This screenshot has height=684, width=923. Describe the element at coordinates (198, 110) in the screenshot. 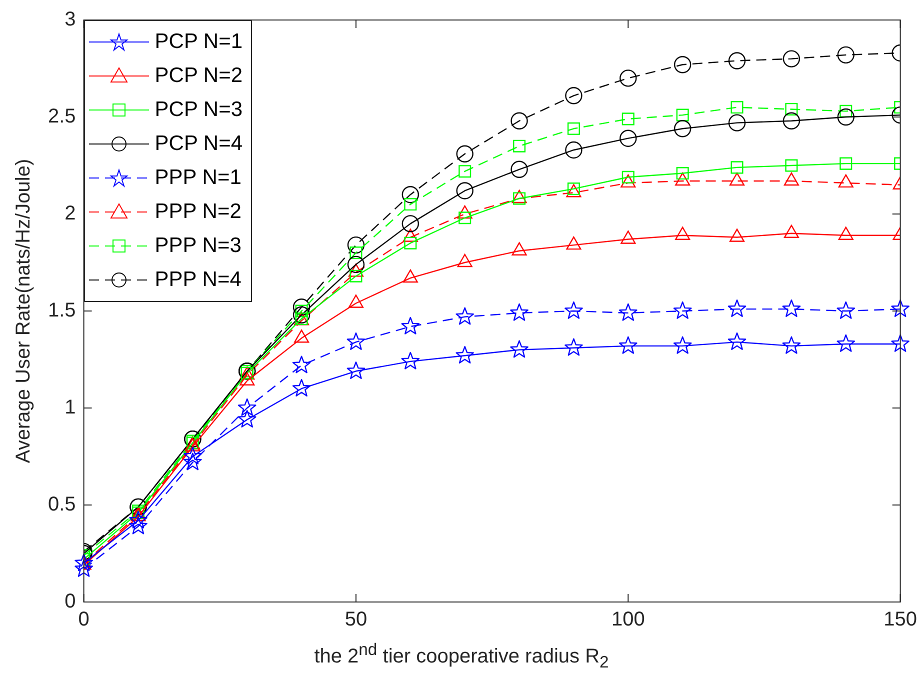

I see `legend-label: PCP N=3` at that location.